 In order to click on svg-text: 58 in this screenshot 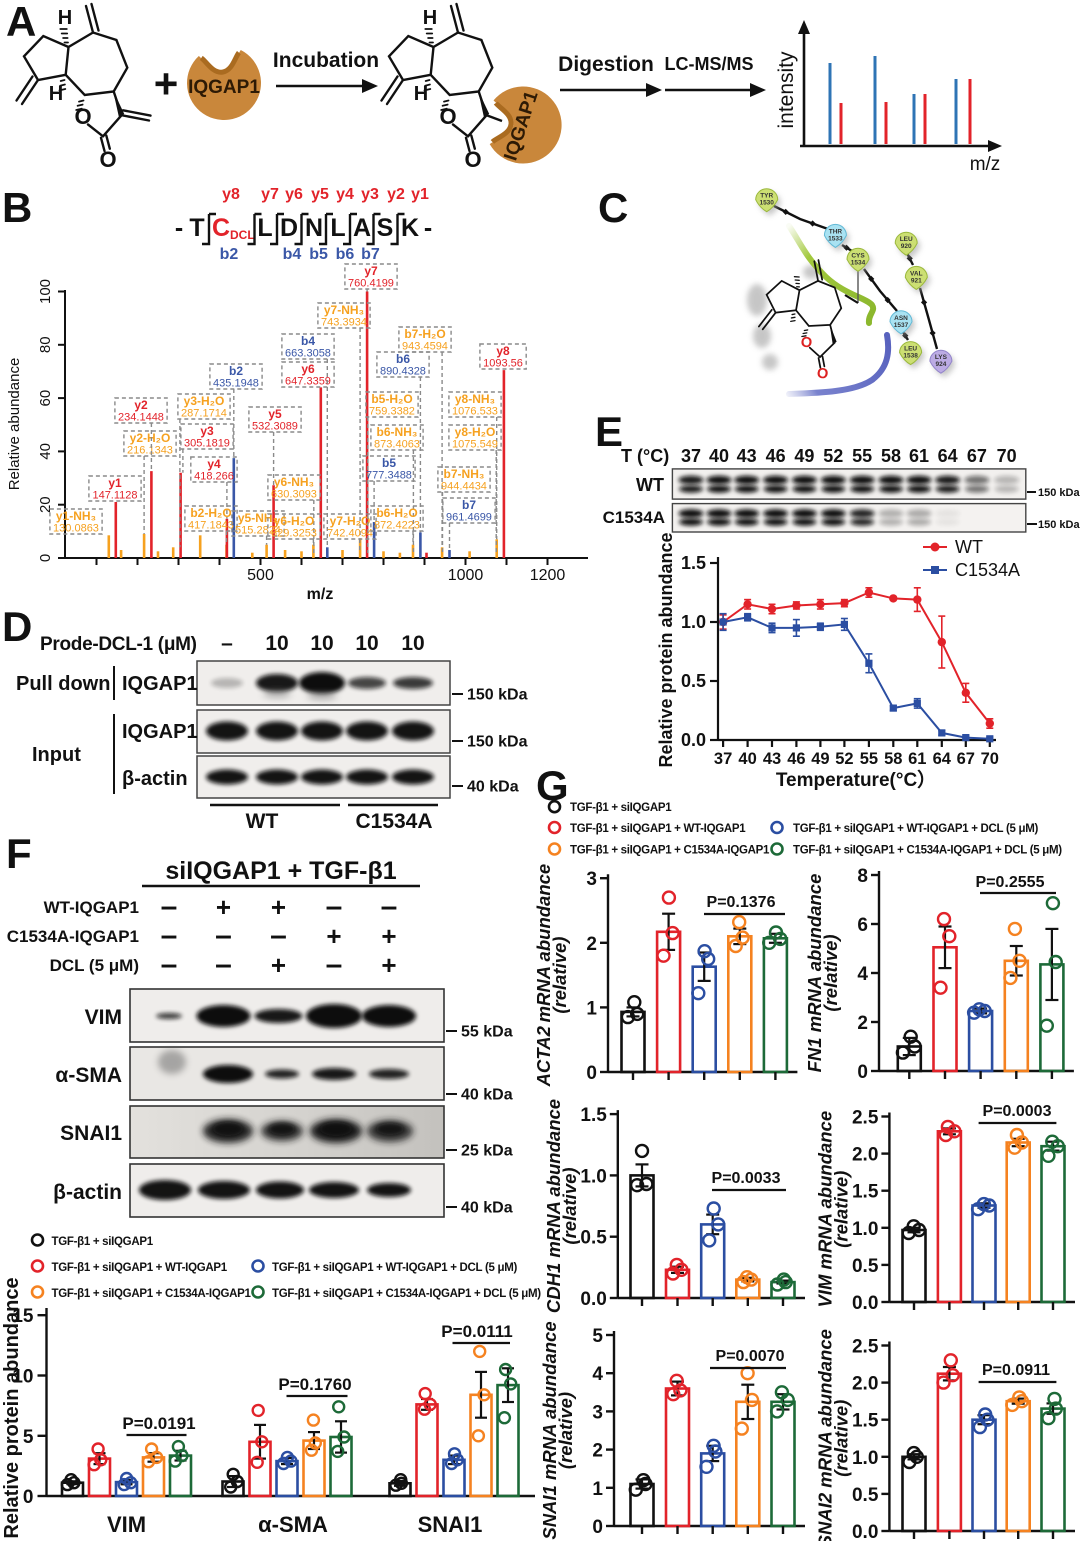, I will do `click(893, 759)`.